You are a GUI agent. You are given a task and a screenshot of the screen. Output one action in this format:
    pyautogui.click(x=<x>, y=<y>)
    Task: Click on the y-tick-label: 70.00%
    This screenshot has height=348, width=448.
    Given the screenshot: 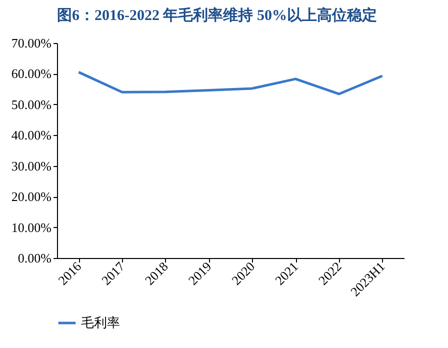 What is the action you would take?
    pyautogui.click(x=31, y=43)
    